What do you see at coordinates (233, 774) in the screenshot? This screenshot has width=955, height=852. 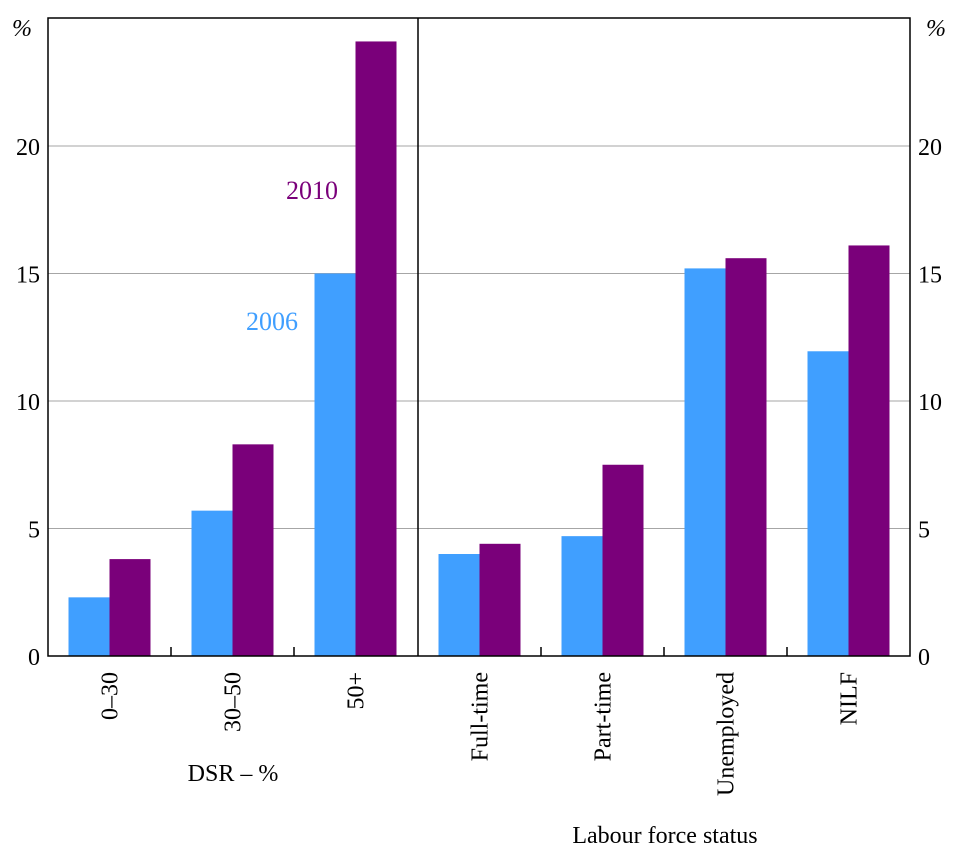 I see `x-axis-title-dsr: DSR – %` at bounding box center [233, 774].